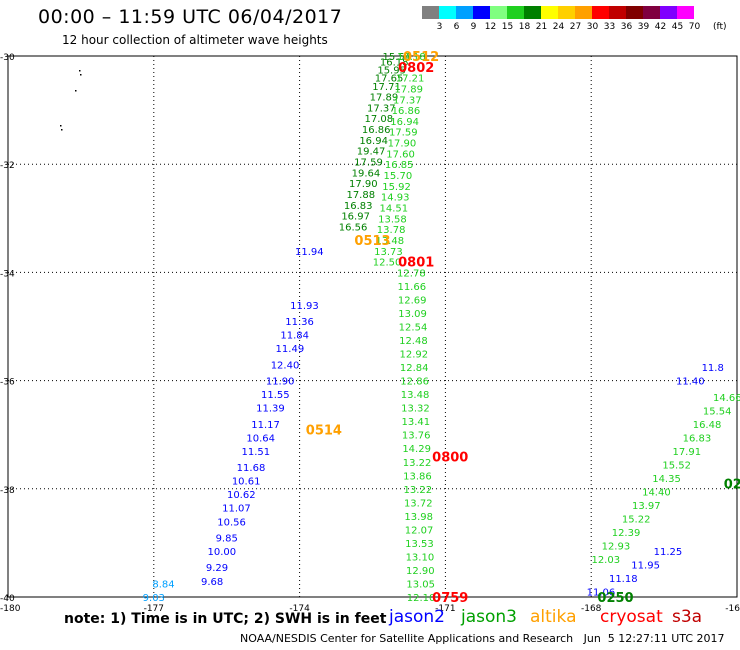 This screenshot has width=740, height=650. I want to click on y-tick-label: -30, so click(7, 58).